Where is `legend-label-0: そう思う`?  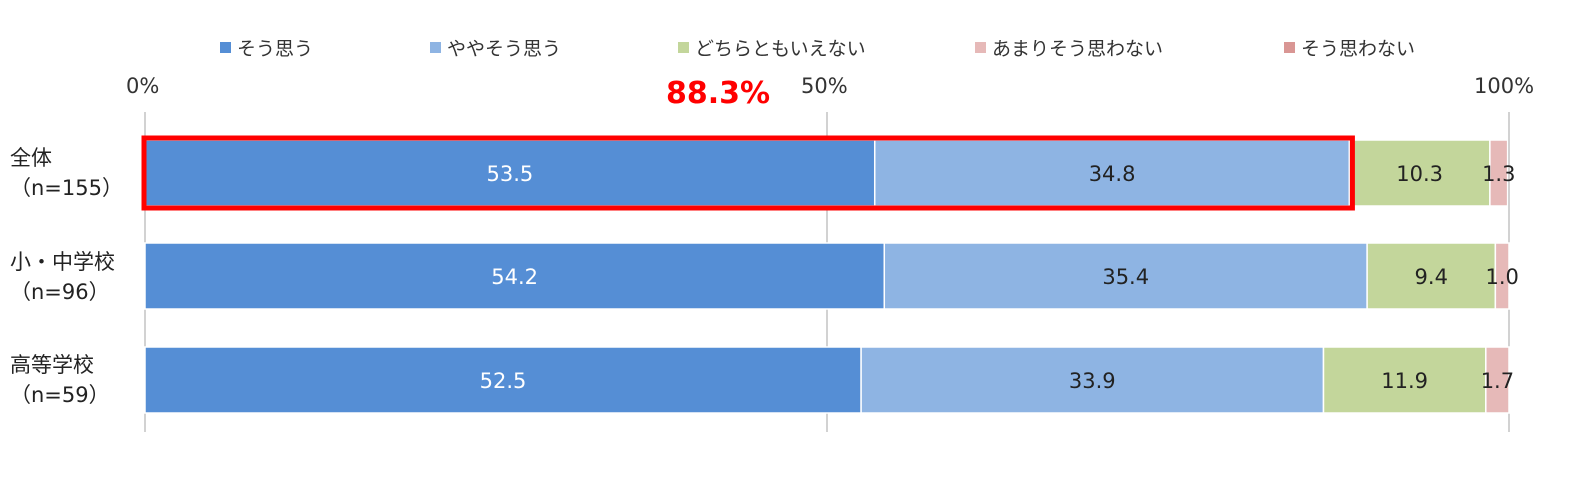 legend-label-0: そう思う is located at coordinates (275, 47).